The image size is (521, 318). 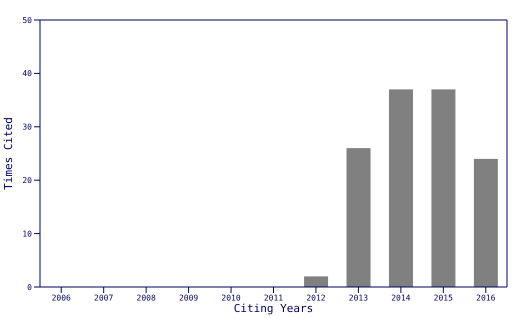 I want to click on y-tick-label: 50, so click(x=27, y=20).